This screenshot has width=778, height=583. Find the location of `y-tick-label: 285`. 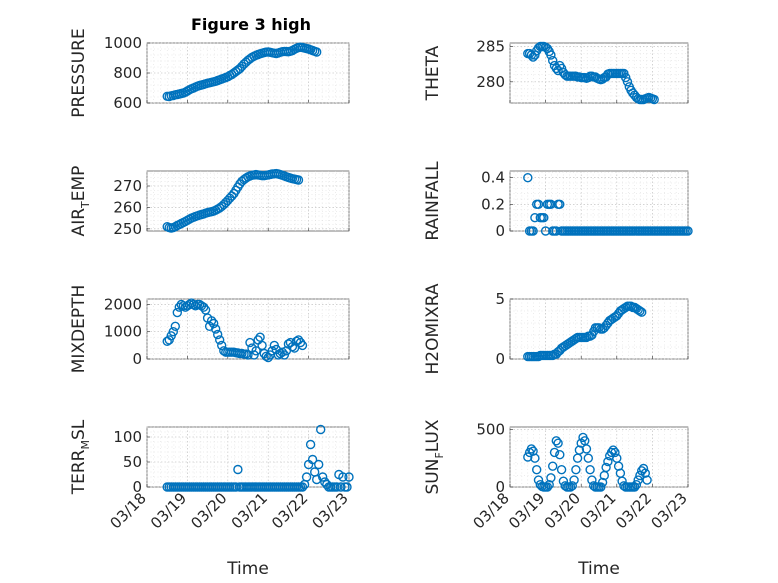

y-tick-label: 285 is located at coordinates (490, 47).